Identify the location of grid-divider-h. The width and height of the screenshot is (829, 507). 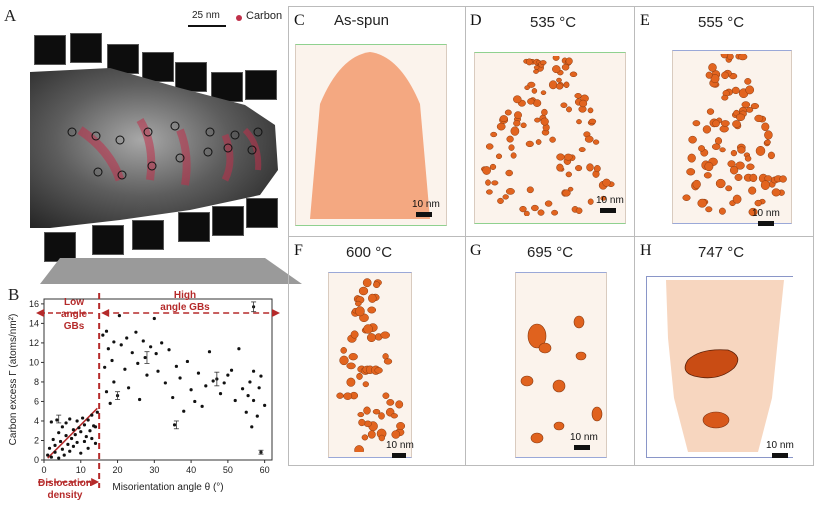
(550, 236).